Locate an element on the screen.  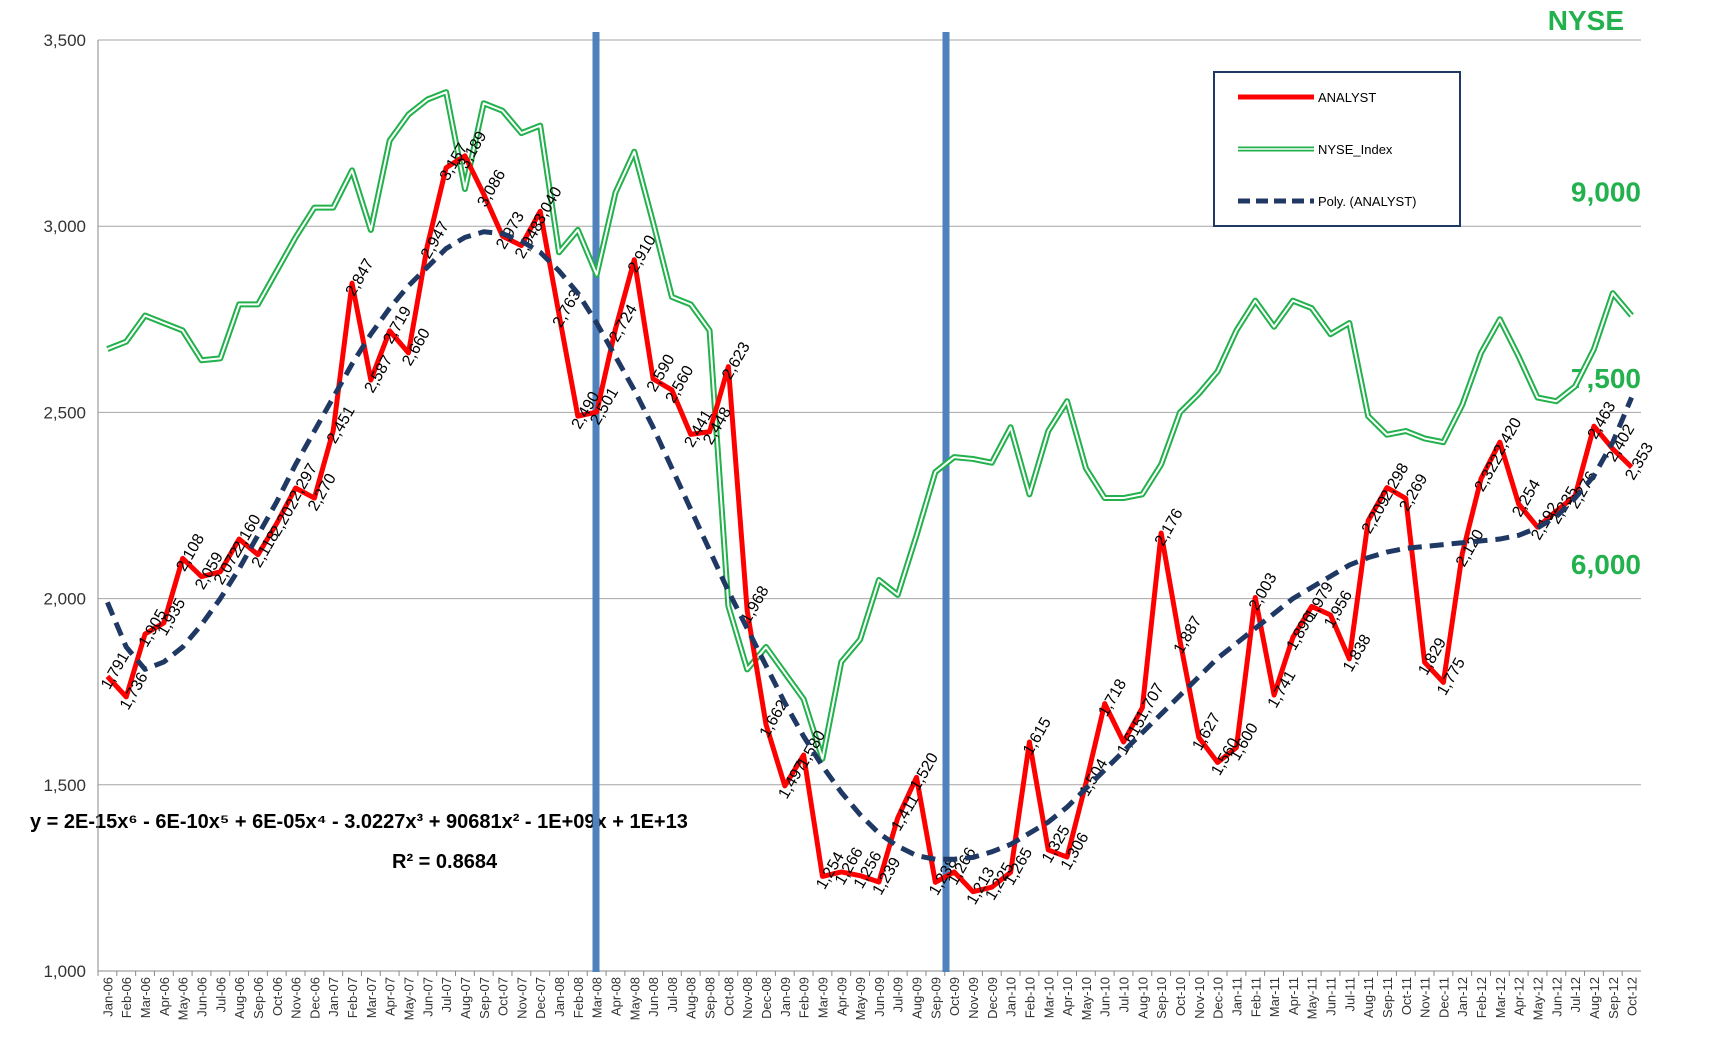
data-label: 1,520 is located at coordinates (924, 771).